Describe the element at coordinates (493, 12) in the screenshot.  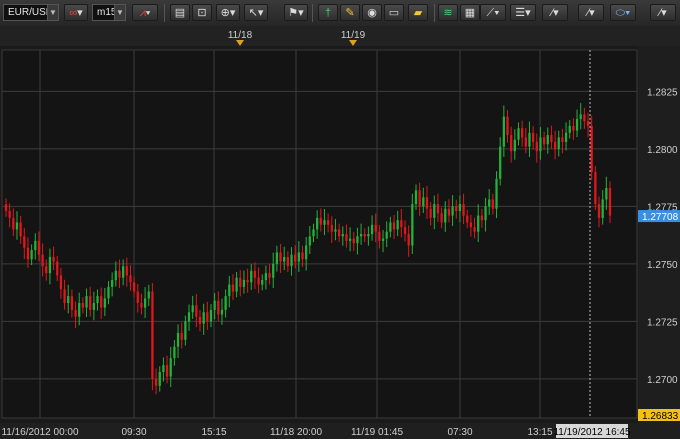
I see `line-tool-icon: ⟋▾` at that location.